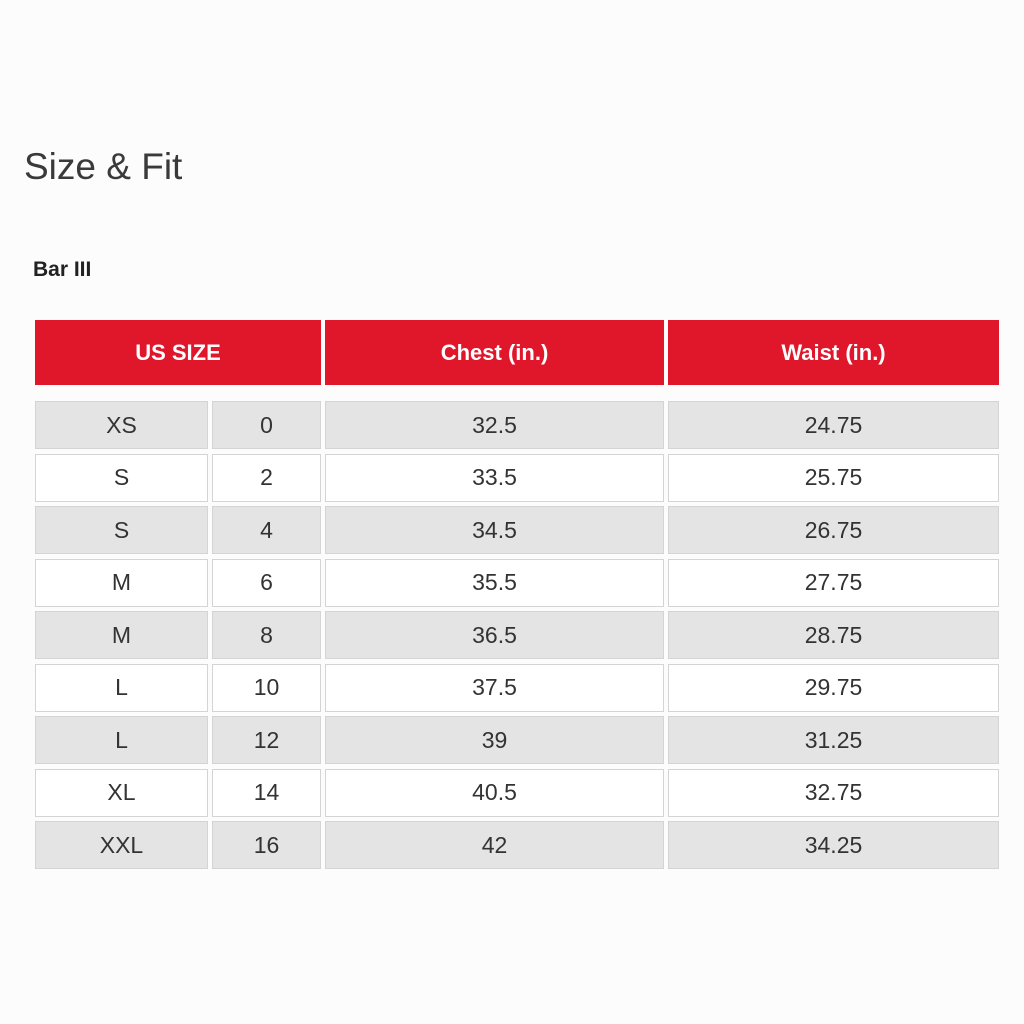 The image size is (1024, 1024). I want to click on cell-numeric-size: 2, so click(266, 477).